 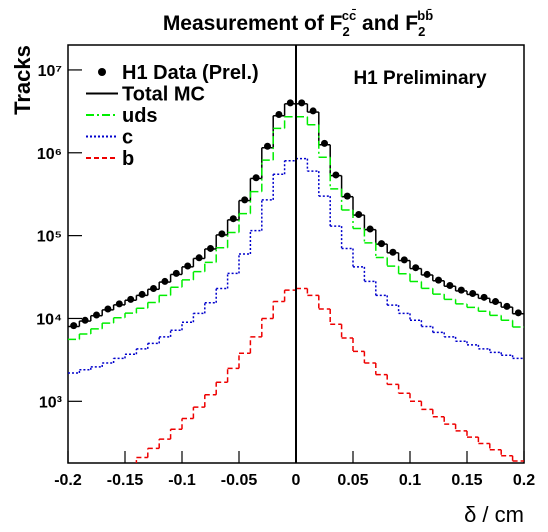 What do you see at coordinates (253, 23) in the screenshot?
I see `title-text: Measurement of F` at bounding box center [253, 23].